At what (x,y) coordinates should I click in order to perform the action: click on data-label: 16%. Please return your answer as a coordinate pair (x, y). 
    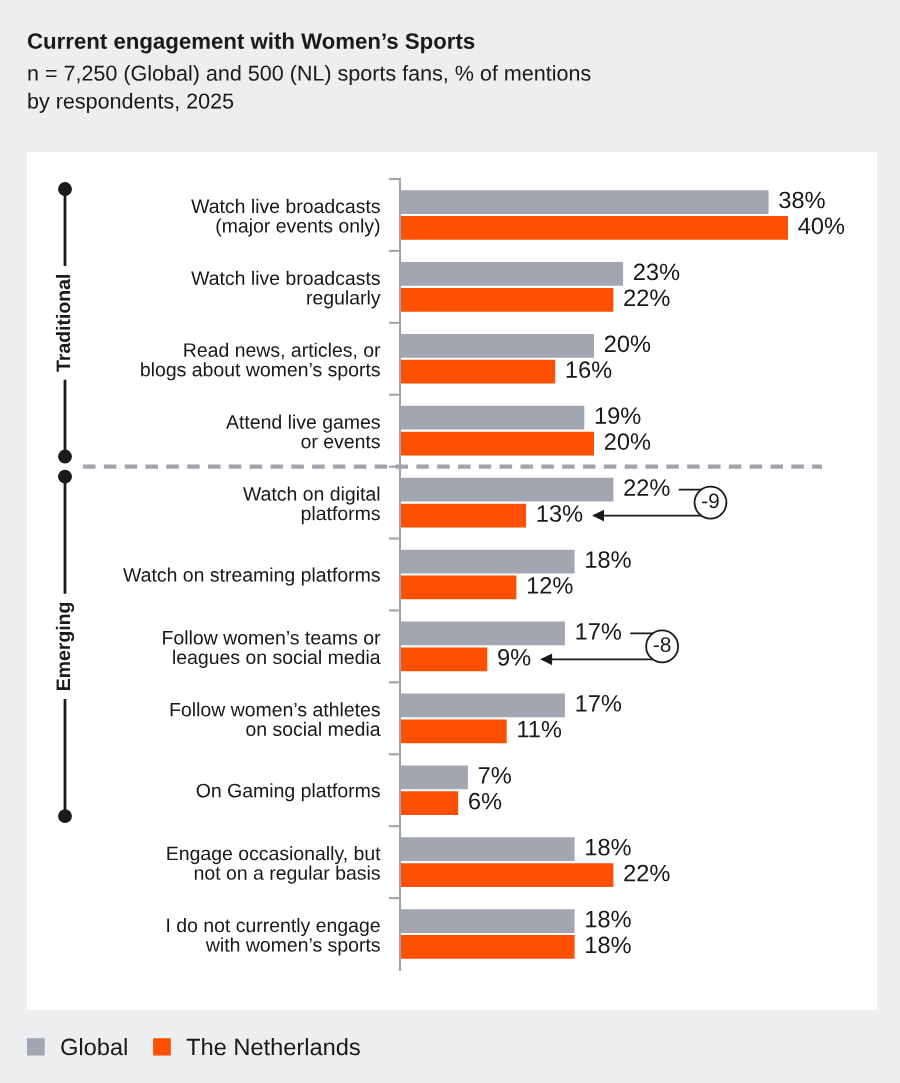
    Looking at the image, I should click on (589, 370).